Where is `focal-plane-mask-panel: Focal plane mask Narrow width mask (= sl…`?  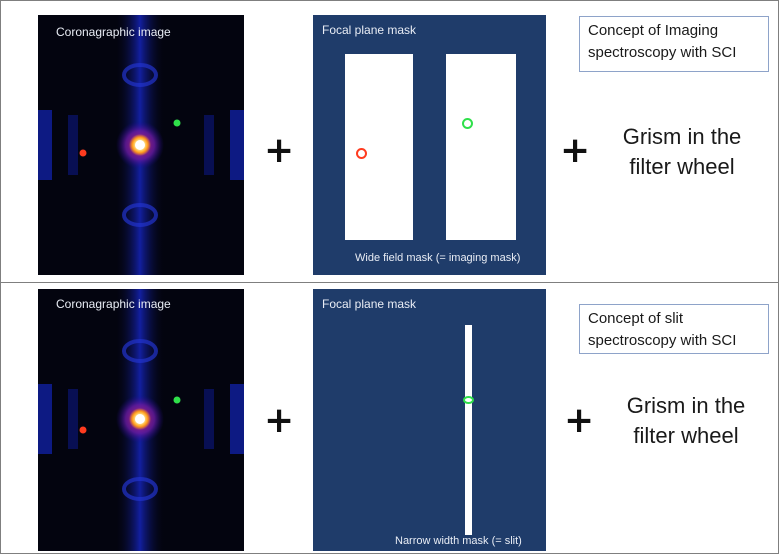
focal-plane-mask-panel: Focal plane mask Narrow width mask (= sl… is located at coordinates (429, 420).